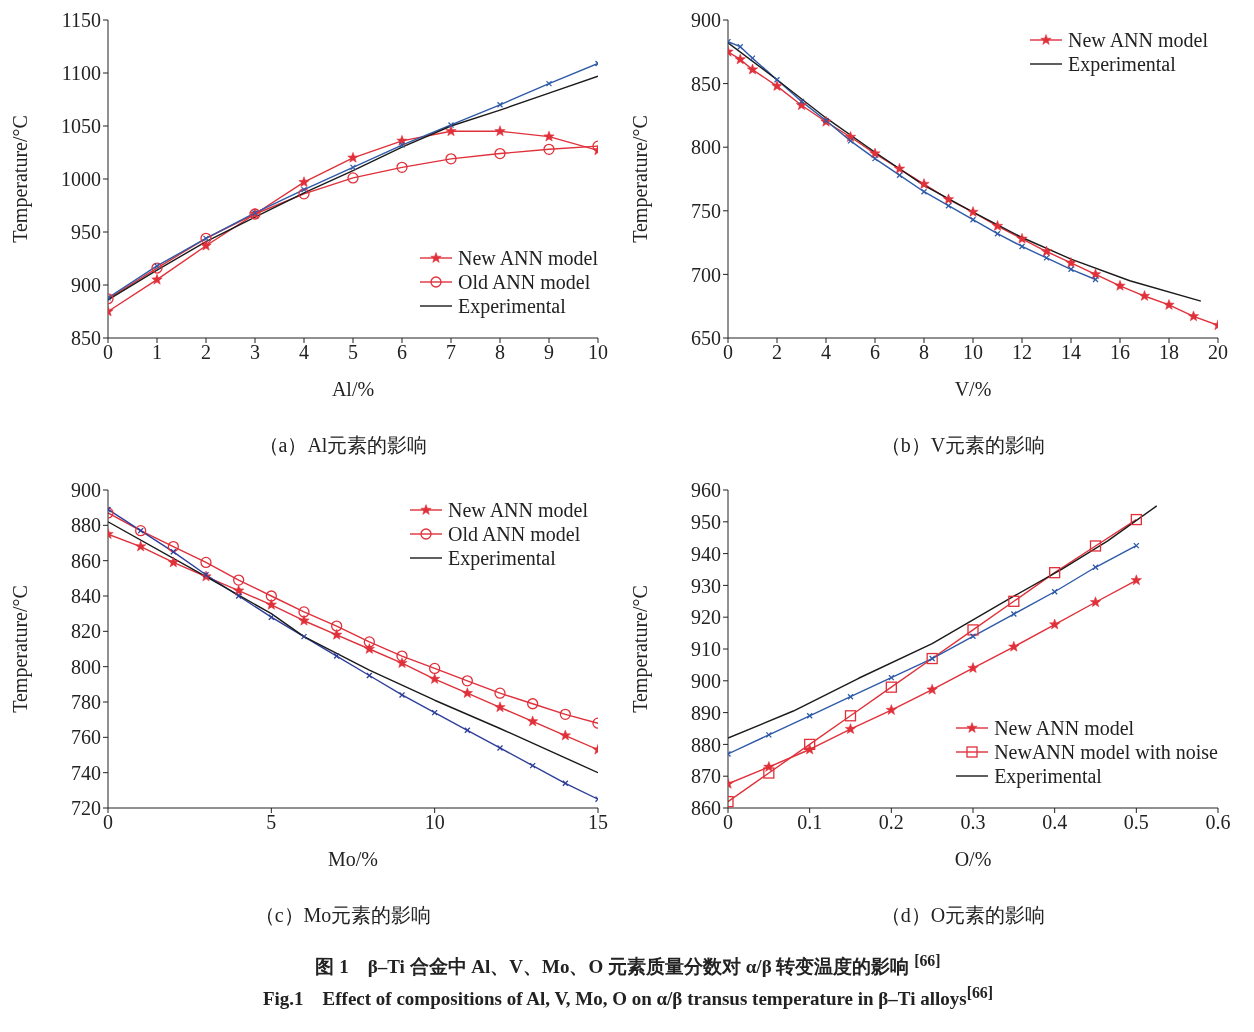 This screenshot has height=1032, width=1254. Describe the element at coordinates (81, 73) in the screenshot. I see `y-tick-label: 1100` at that location.